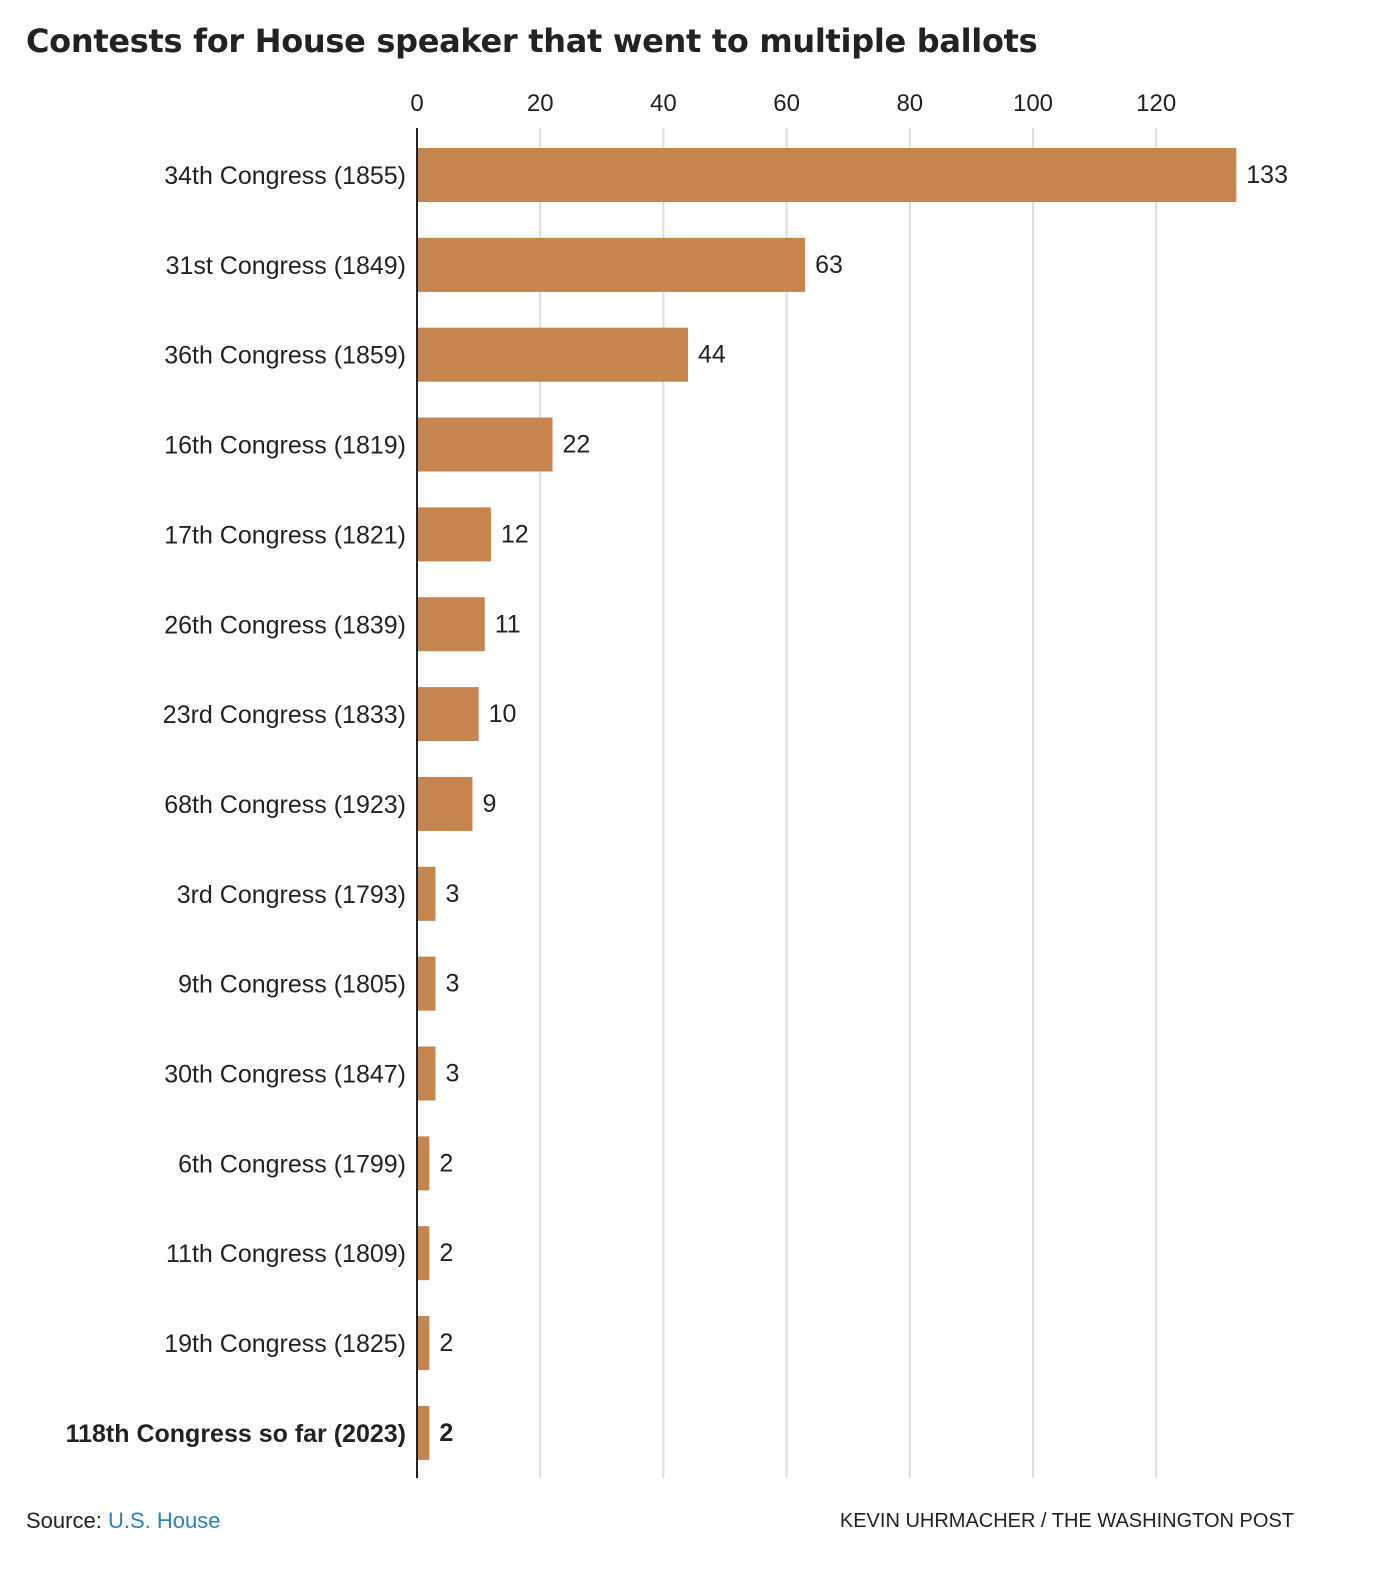 The height and width of the screenshot is (1572, 1378). Describe the element at coordinates (1156, 103) in the screenshot. I see `x-tick-label: 120` at that location.